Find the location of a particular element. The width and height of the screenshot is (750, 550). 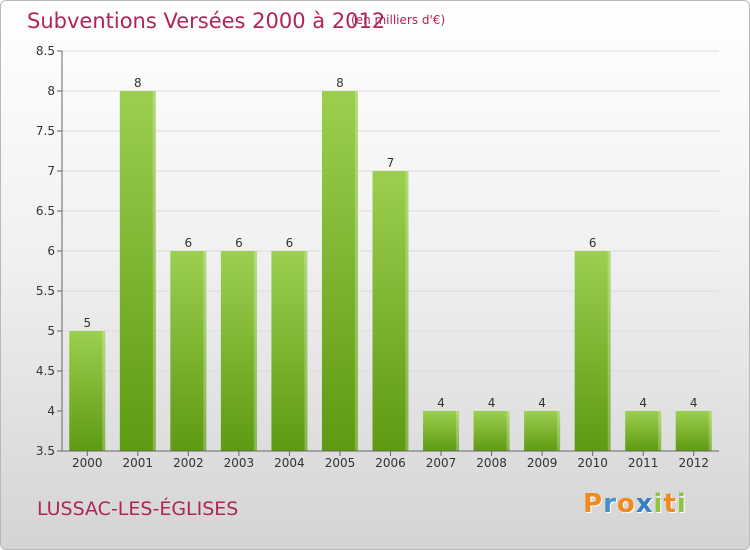

proxiti-logo: Proxiti is located at coordinates (635, 504).